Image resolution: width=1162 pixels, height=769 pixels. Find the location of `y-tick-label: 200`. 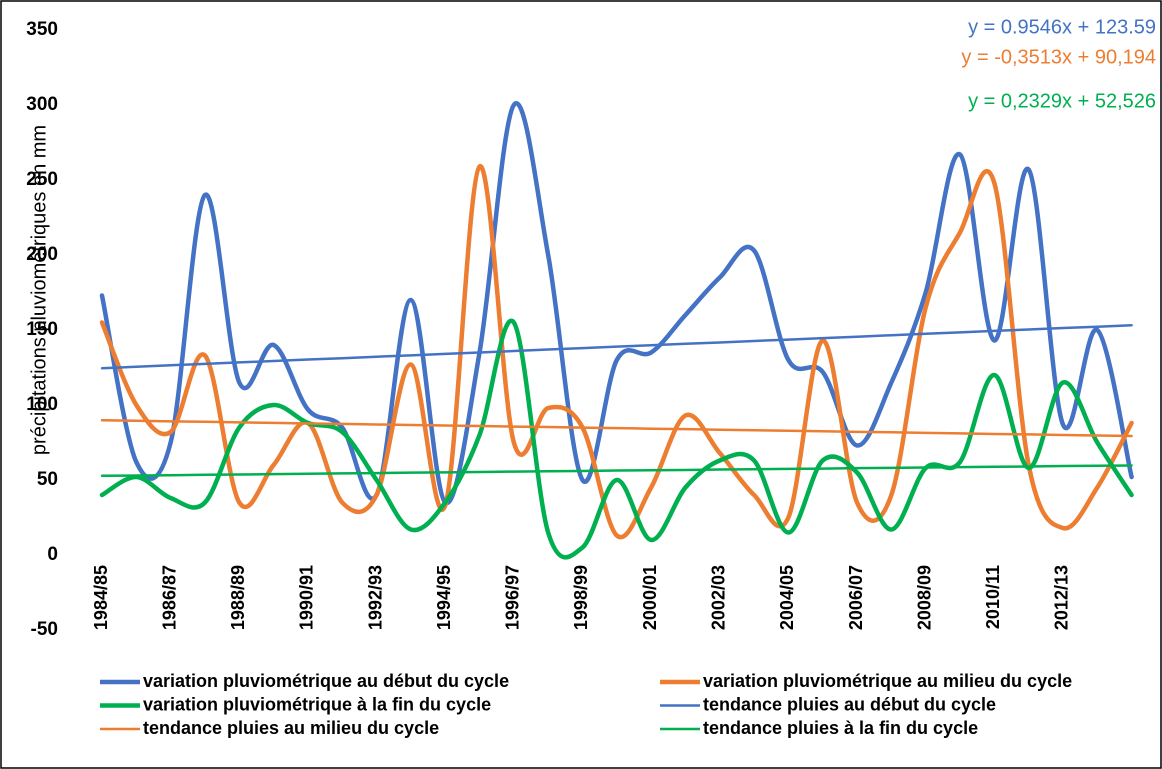

y-tick-label: 200 is located at coordinates (42, 254).